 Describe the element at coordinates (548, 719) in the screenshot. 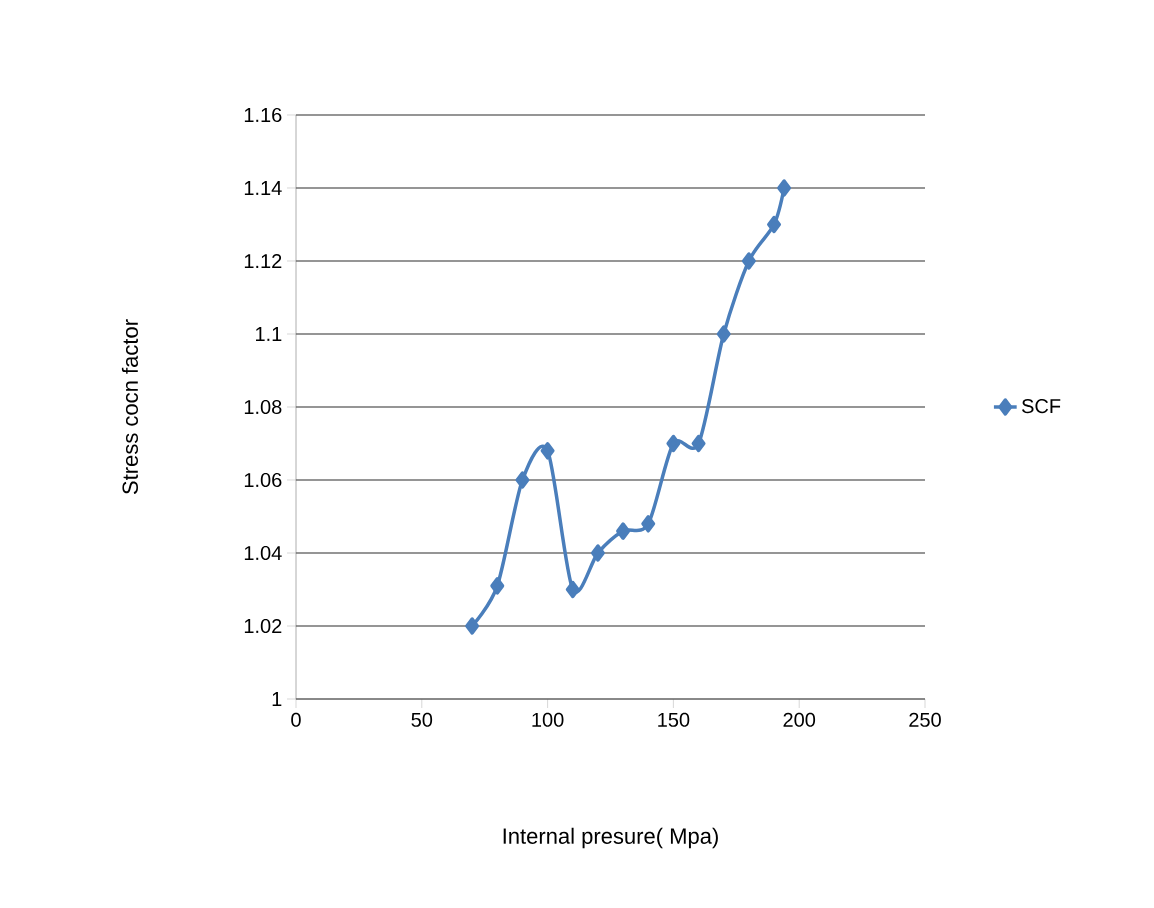

I see `x-tick-label: 100` at that location.